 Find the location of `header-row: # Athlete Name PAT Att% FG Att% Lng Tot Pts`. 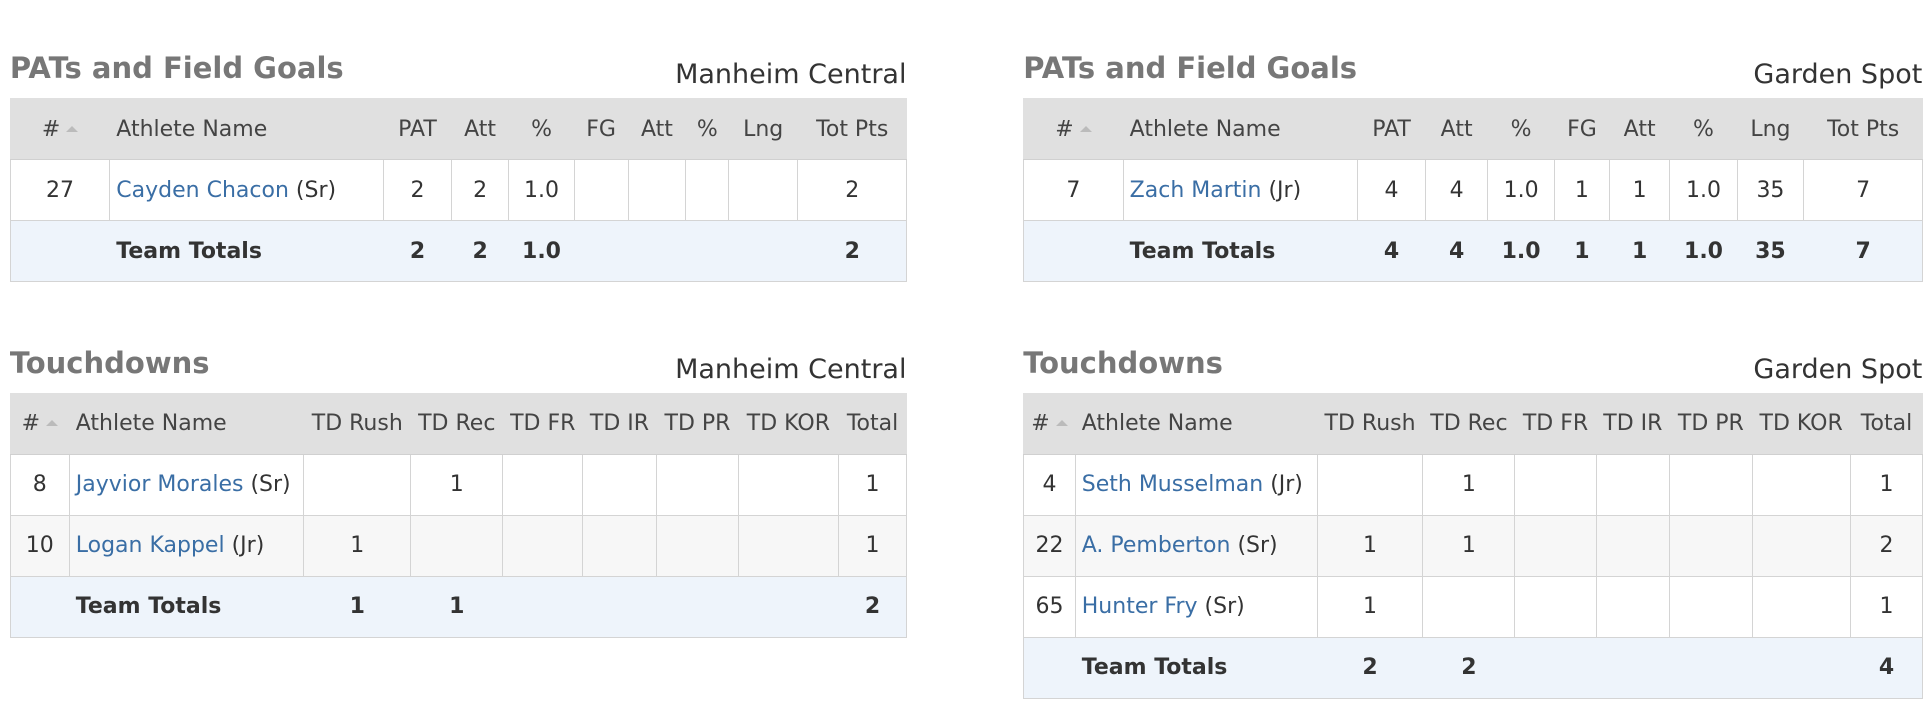

header-row: # Athlete Name PAT Att% FG Att% Lng Tot Pts is located at coordinates (1473, 129).